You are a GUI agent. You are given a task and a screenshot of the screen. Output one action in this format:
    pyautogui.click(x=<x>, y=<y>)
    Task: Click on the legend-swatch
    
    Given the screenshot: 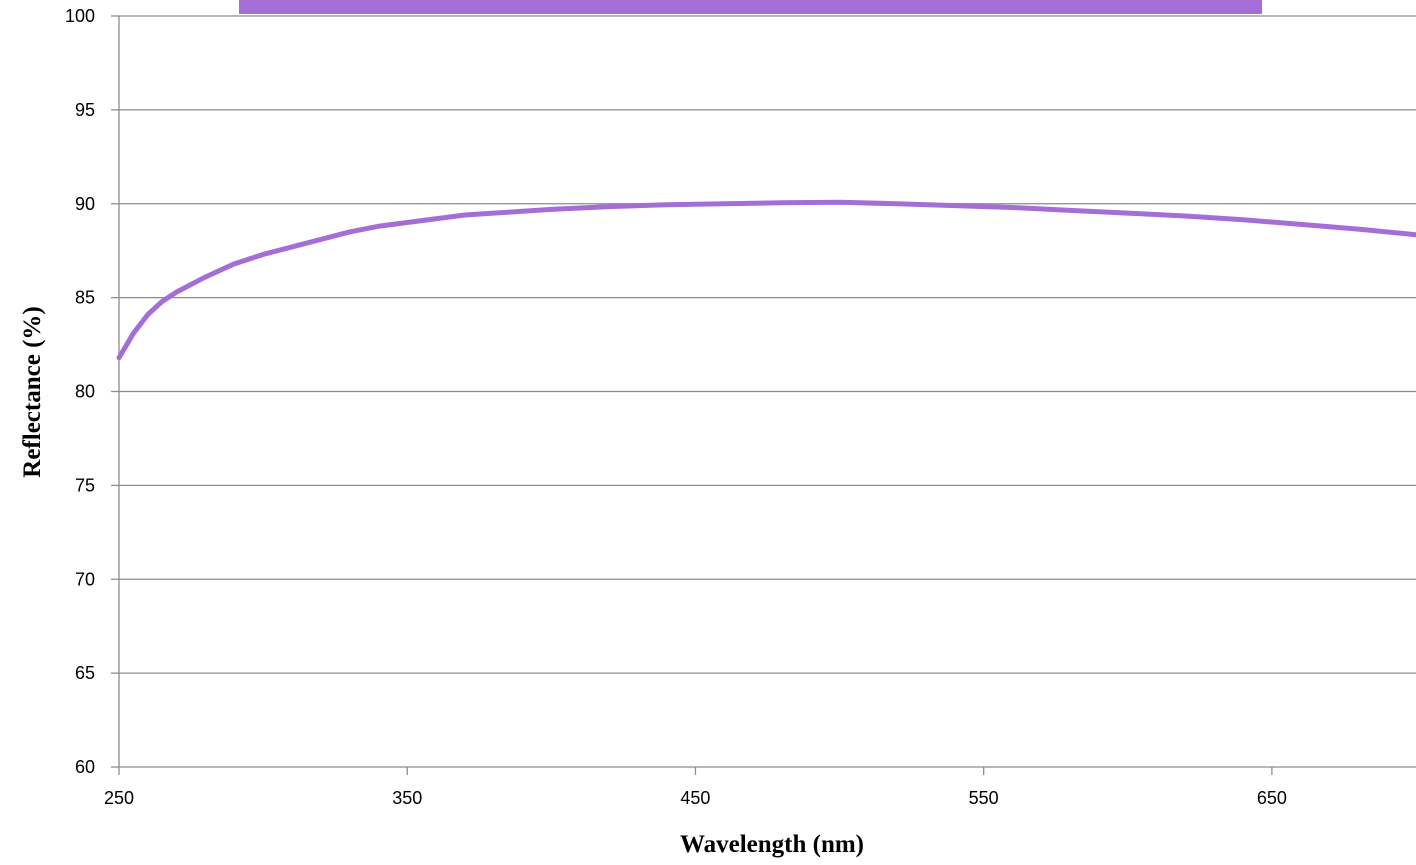 What is the action you would take?
    pyautogui.click(x=750, y=7)
    